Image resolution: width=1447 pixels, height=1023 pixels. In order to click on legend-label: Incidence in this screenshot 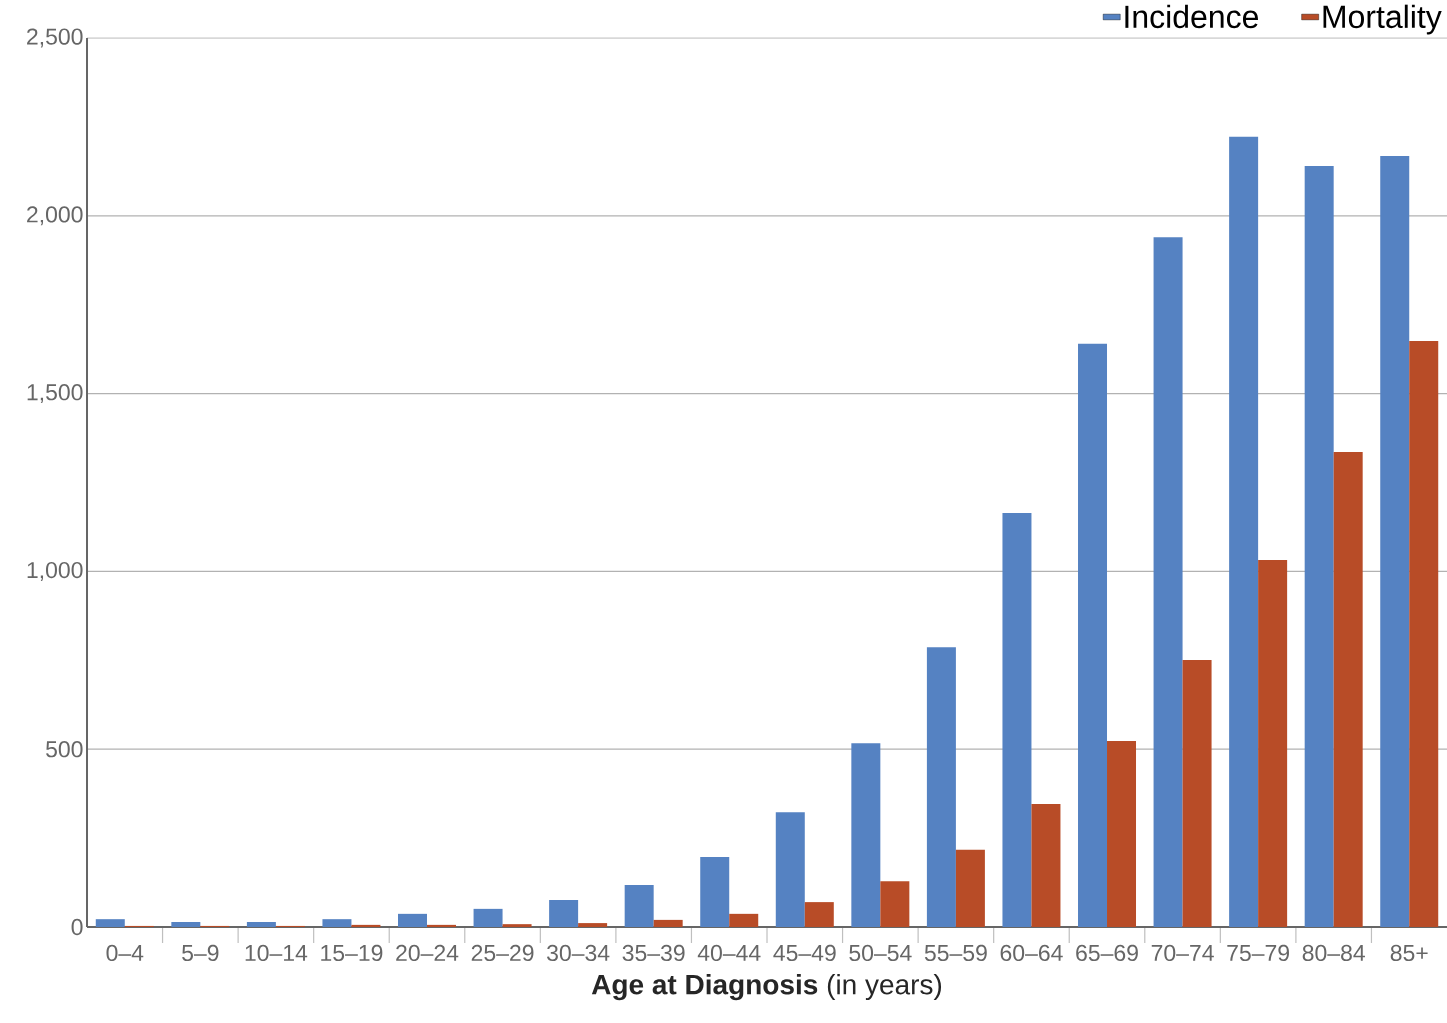, I will do `click(1191, 16)`.